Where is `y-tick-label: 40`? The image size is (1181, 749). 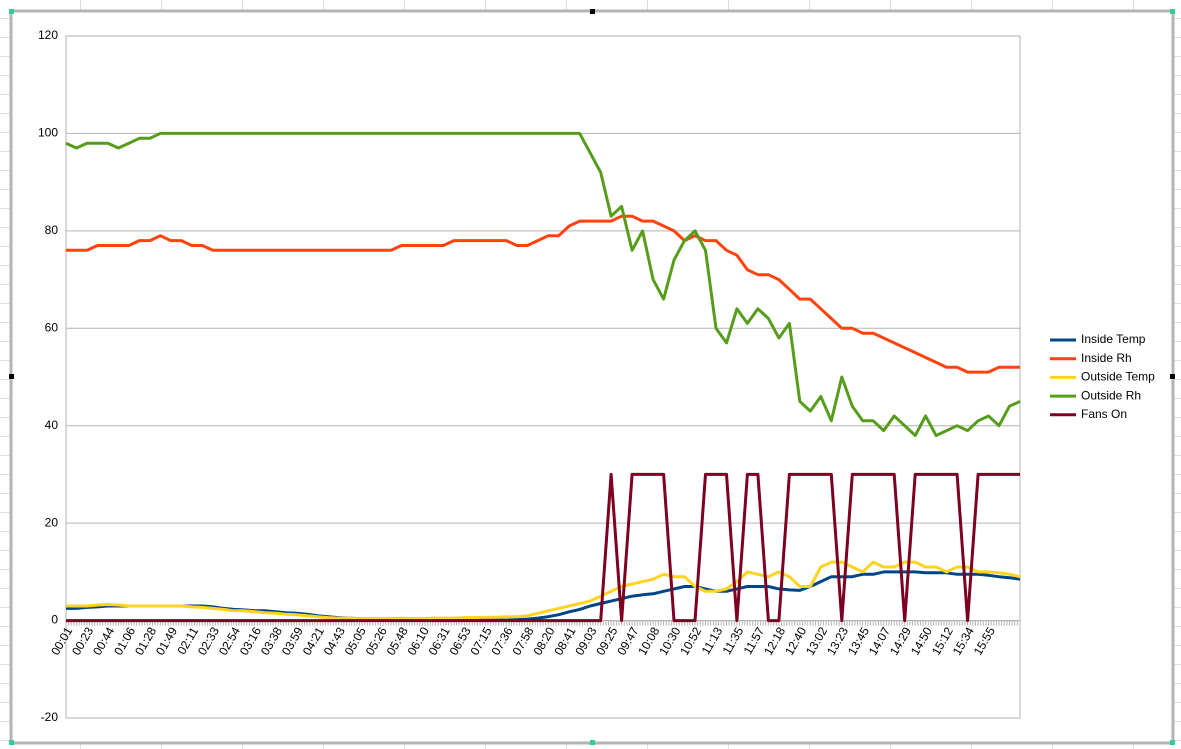
y-tick-label: 40 is located at coordinates (52, 425).